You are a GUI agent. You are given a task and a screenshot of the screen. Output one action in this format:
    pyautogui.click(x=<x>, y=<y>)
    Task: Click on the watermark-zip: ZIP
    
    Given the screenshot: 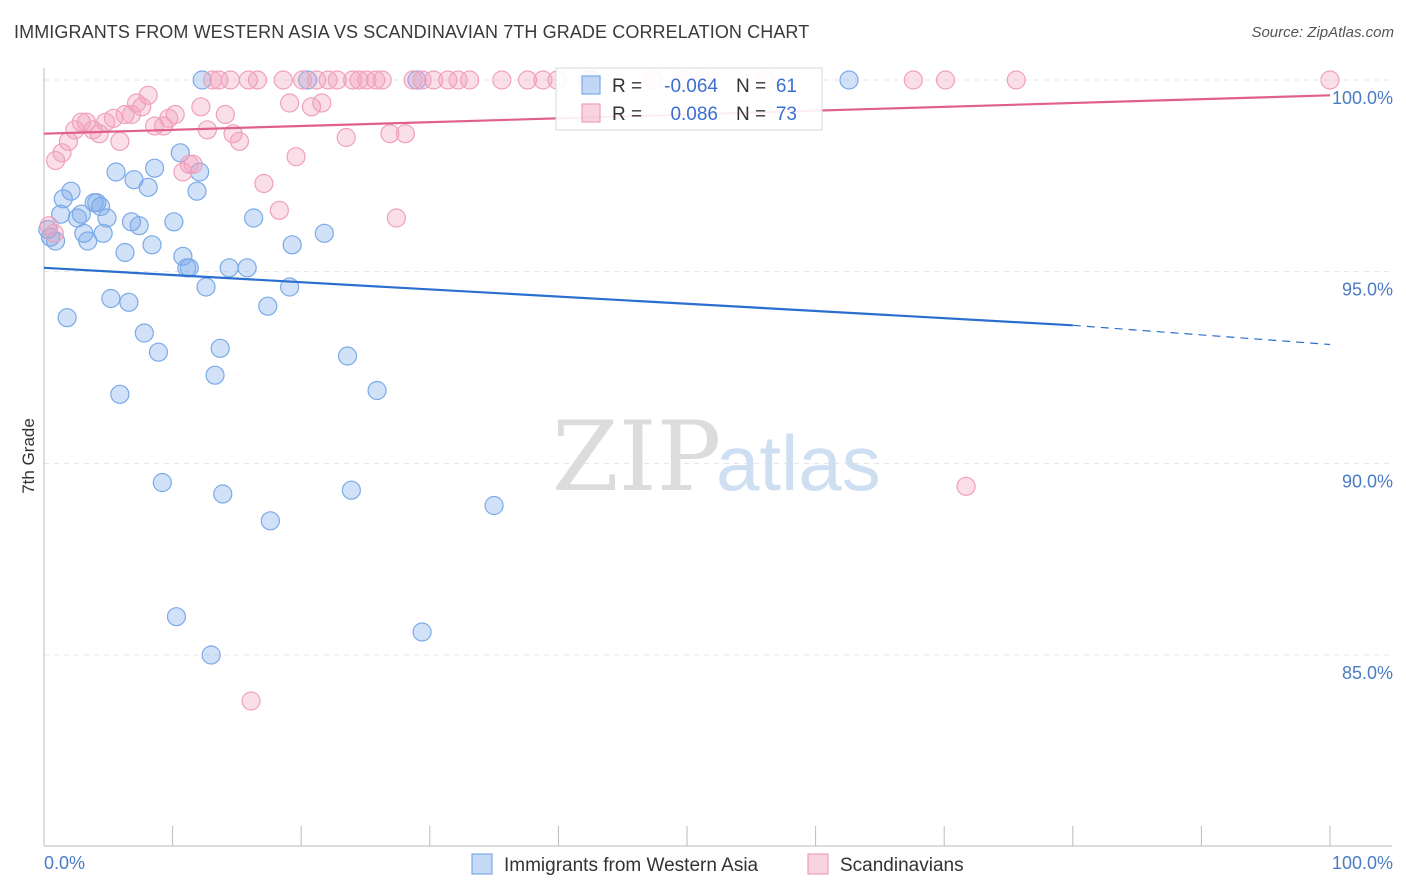 What is the action you would take?
    pyautogui.click(x=636, y=457)
    